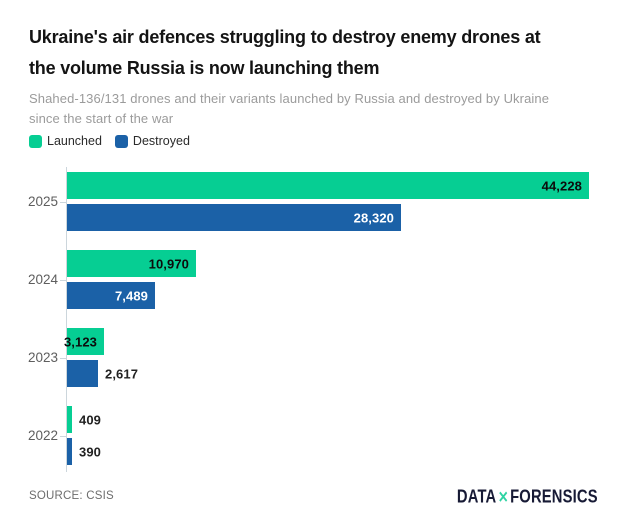 Image resolution: width=626 pixels, height=532 pixels. I want to click on bar-launched-2025: 44,228, so click(328, 185).